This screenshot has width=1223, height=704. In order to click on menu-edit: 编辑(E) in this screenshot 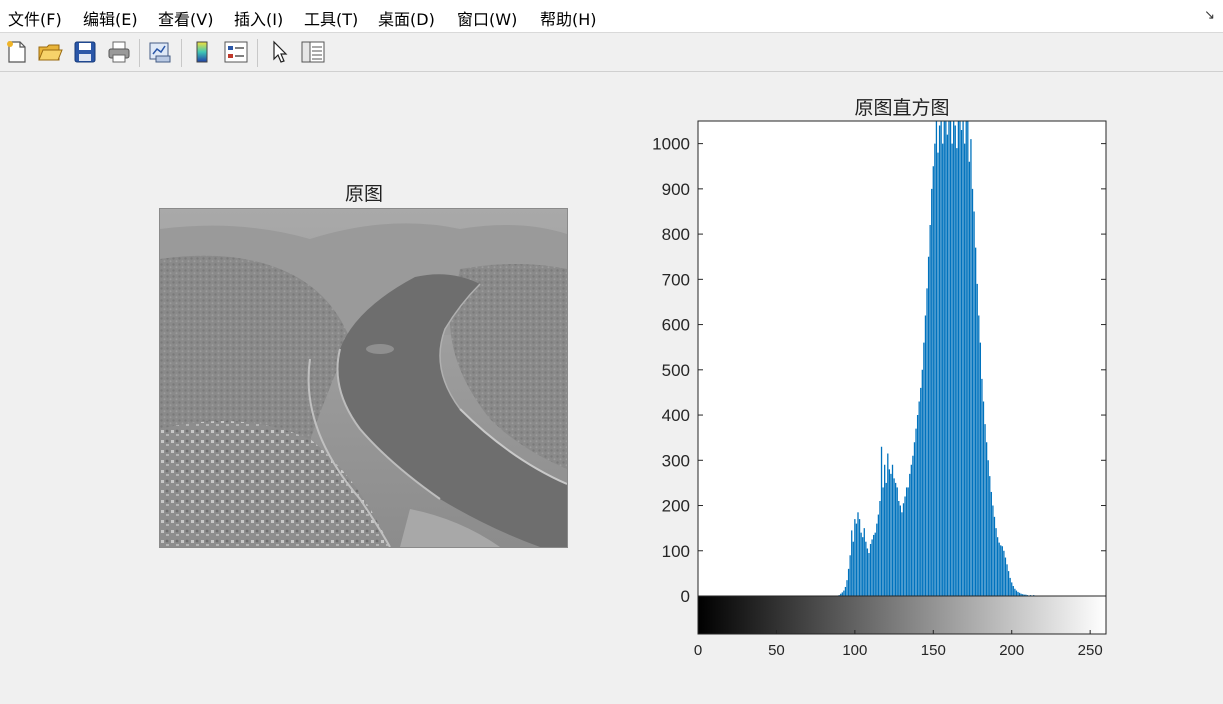, I will do `click(110, 19)`.